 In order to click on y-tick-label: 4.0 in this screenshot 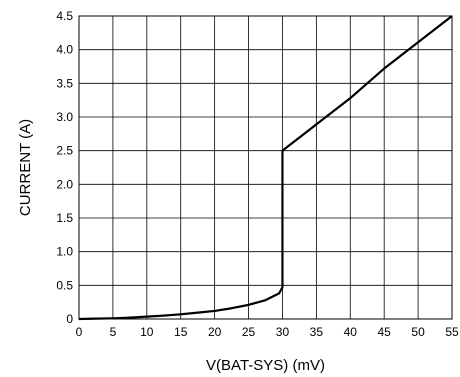, I will do `click(64, 50)`.